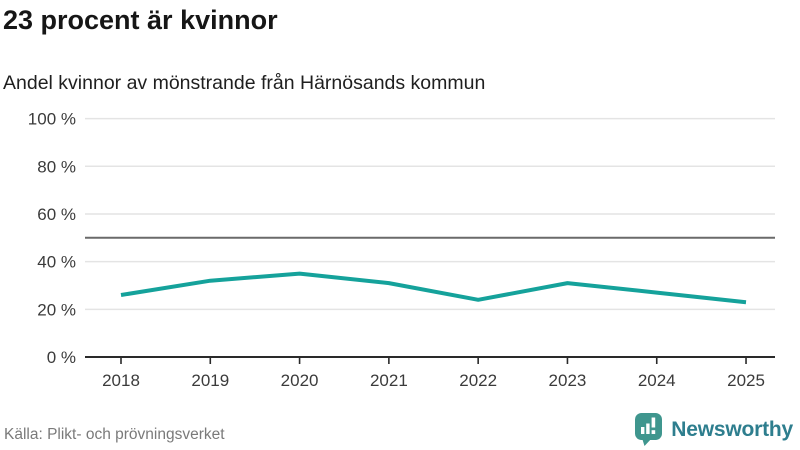 The image size is (800, 450). What do you see at coordinates (61, 357) in the screenshot?
I see `y-axis-tick-label: 0 %` at bounding box center [61, 357].